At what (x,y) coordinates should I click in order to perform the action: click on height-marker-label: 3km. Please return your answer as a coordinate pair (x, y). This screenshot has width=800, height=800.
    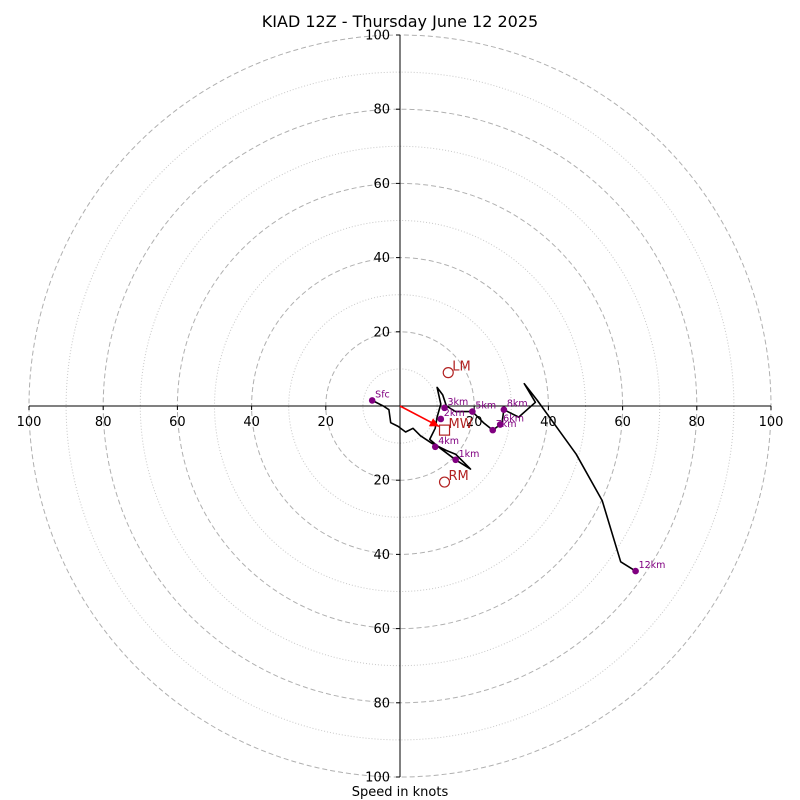
    Looking at the image, I should click on (458, 402).